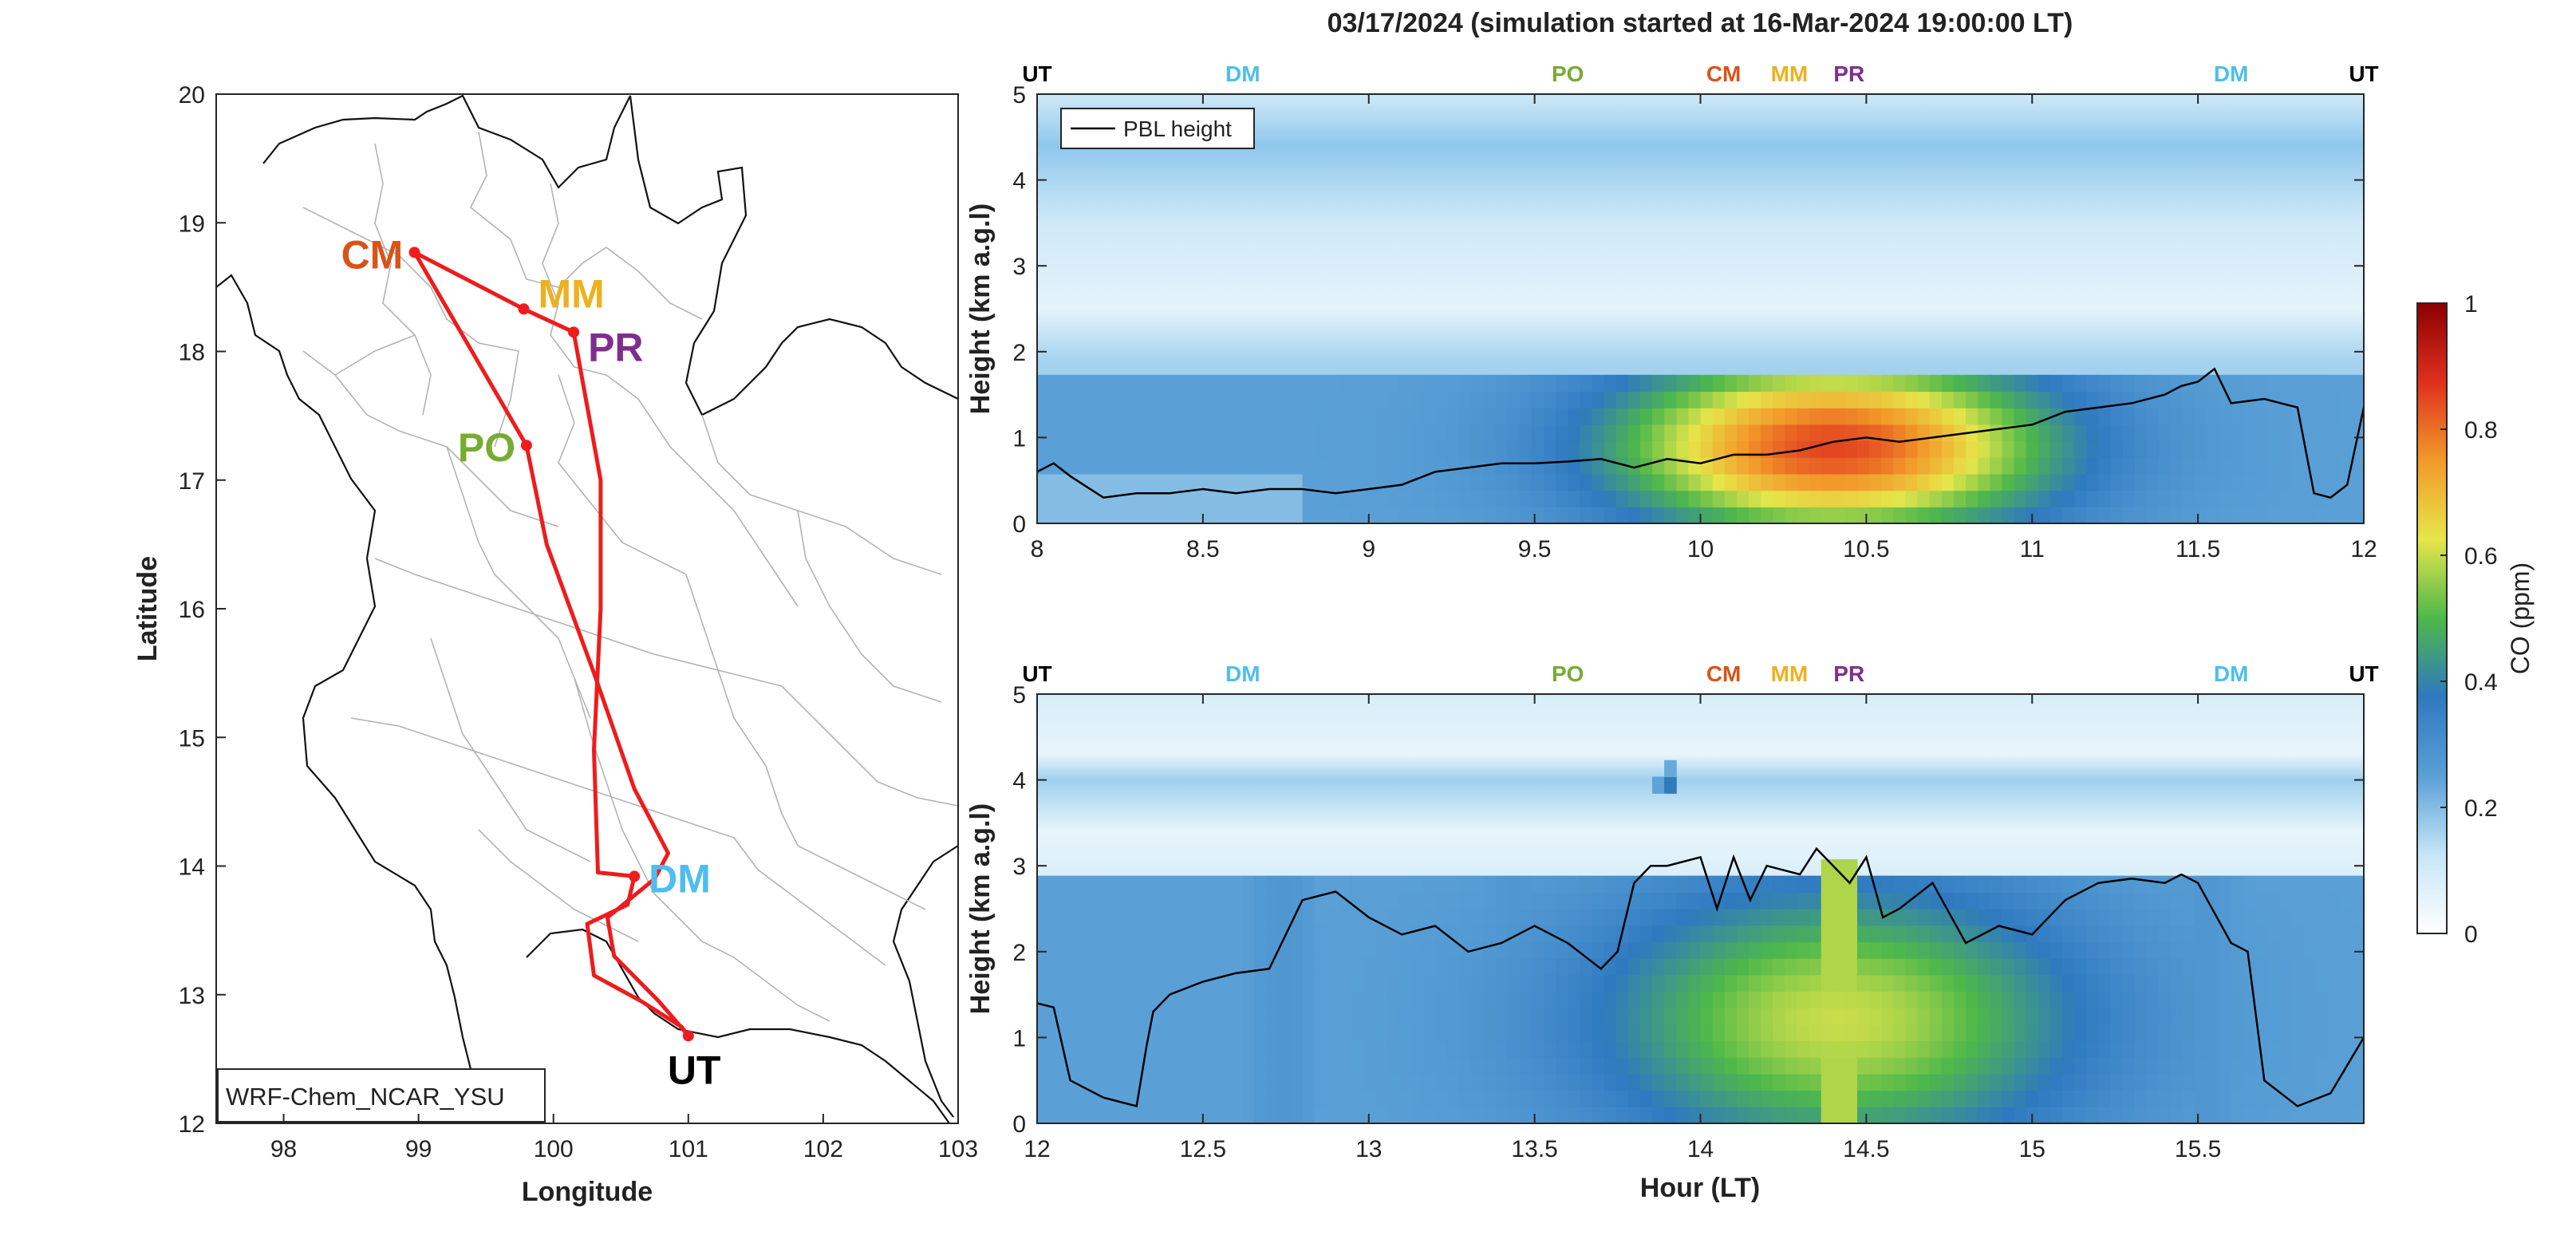  What do you see at coordinates (1790, 673) in the screenshot?
I see `bot-site-label-mm: MM` at bounding box center [1790, 673].